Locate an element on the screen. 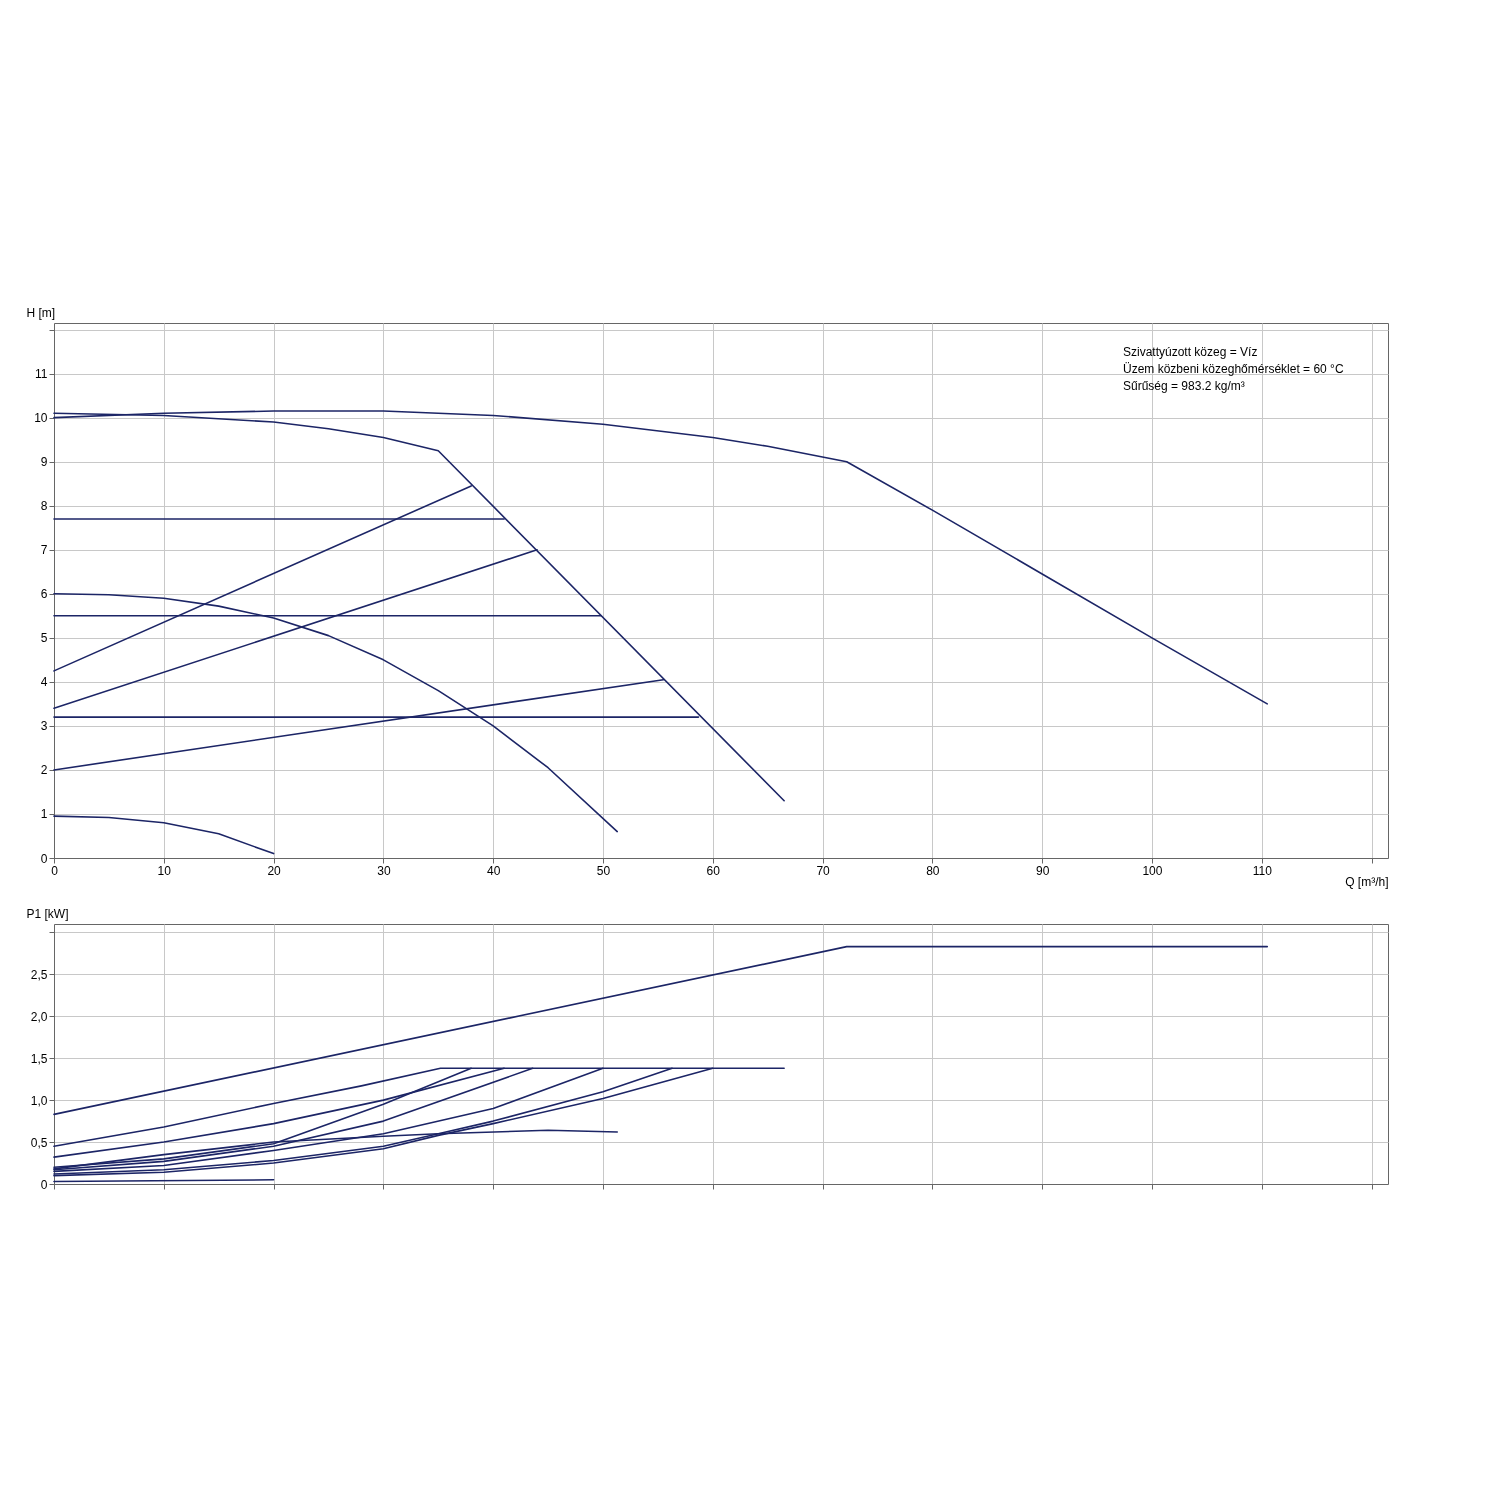 The width and height of the screenshot is (1500, 1500). x-tick-label: 50 is located at coordinates (603, 870).